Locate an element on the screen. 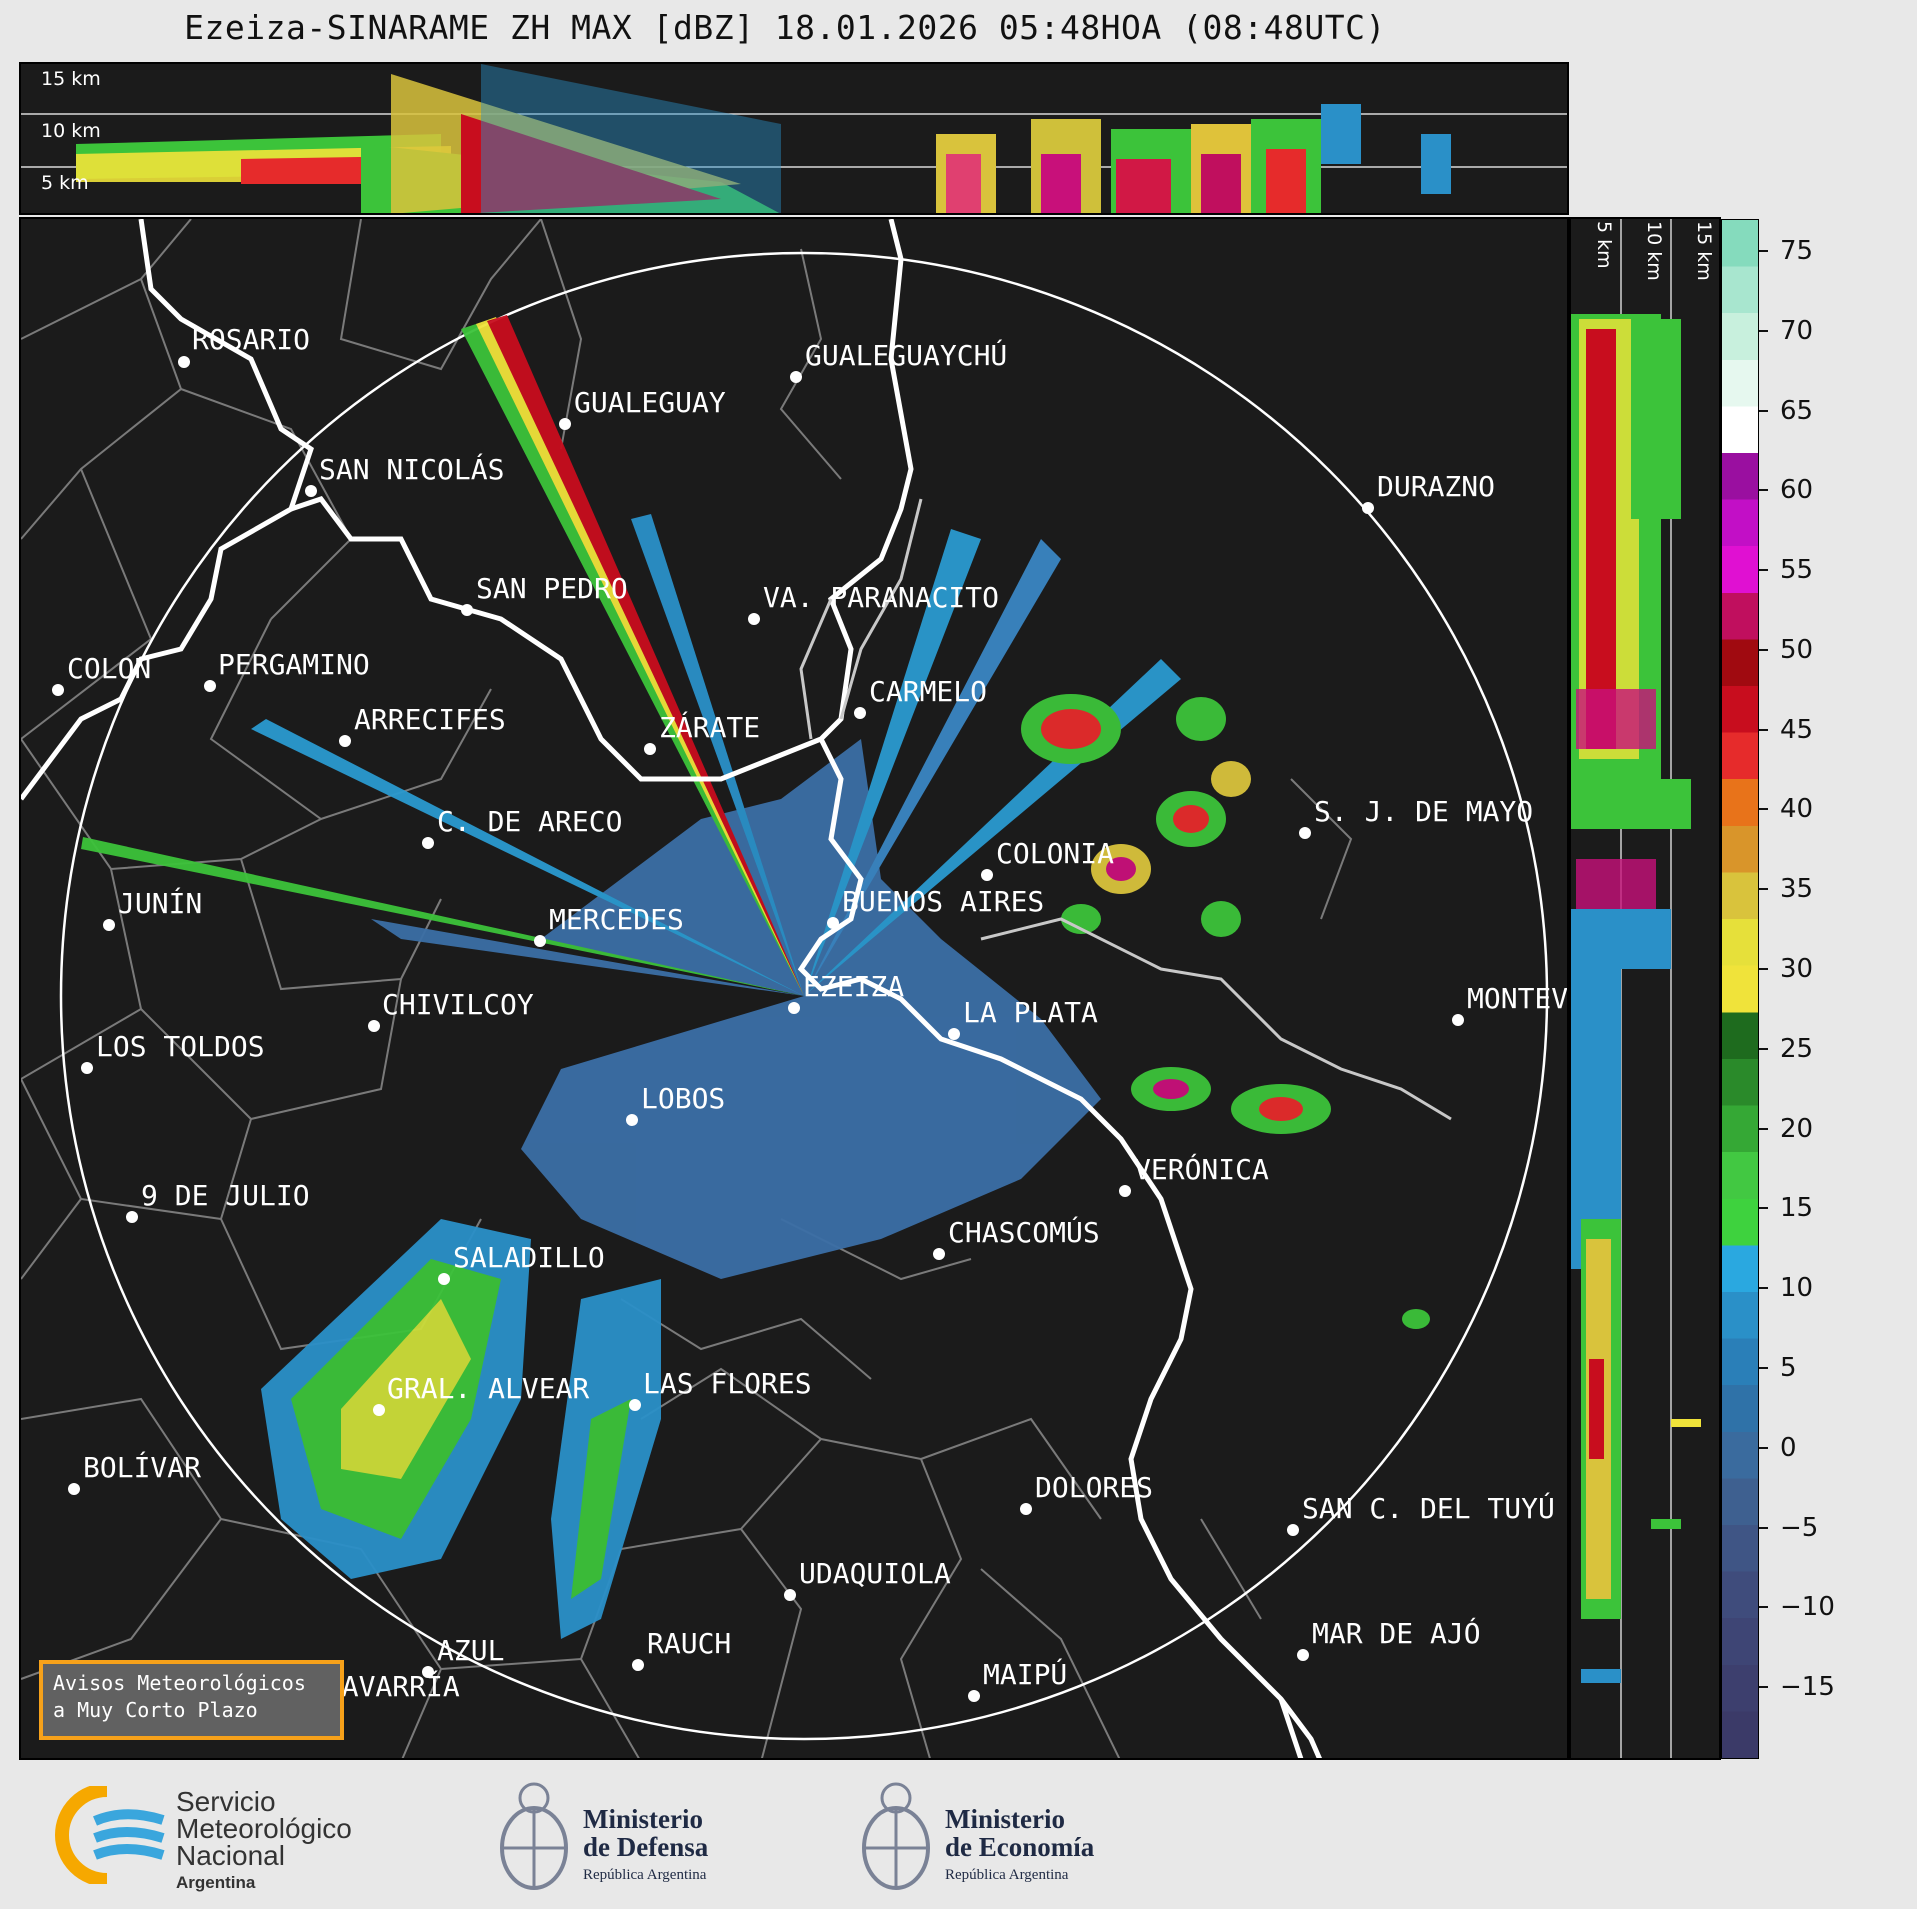  economia-coat-of-arms is located at coordinates (896, 1840).